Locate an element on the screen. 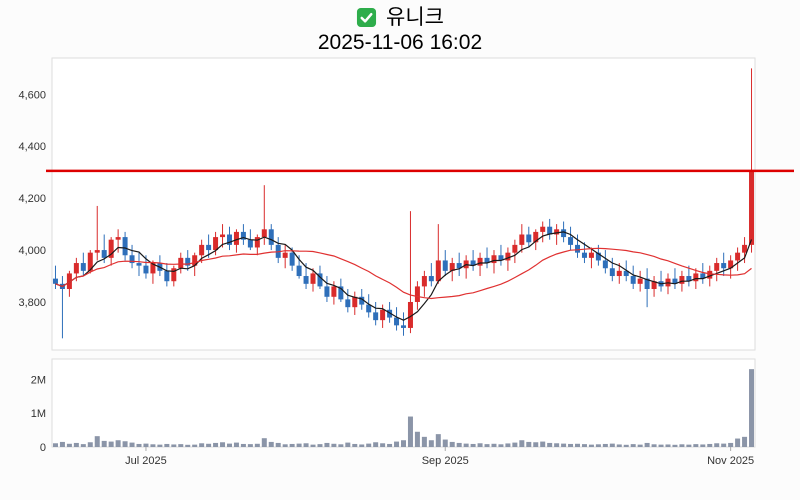  x-axis-tick-label: Sep 2025 is located at coordinates (445, 461).